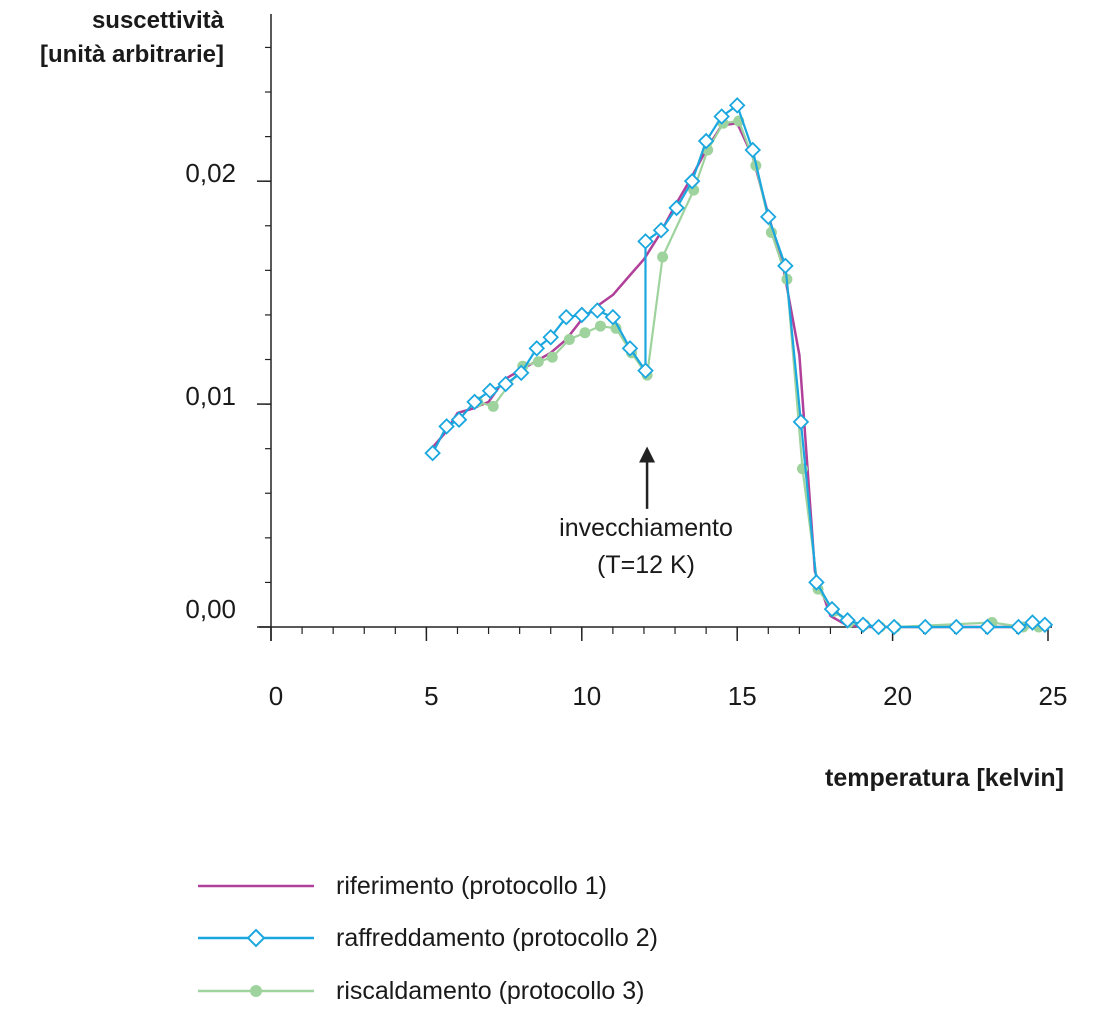 This screenshot has height=1013, width=1094. I want to click on legend-swatch-riferimento, so click(256, 886).